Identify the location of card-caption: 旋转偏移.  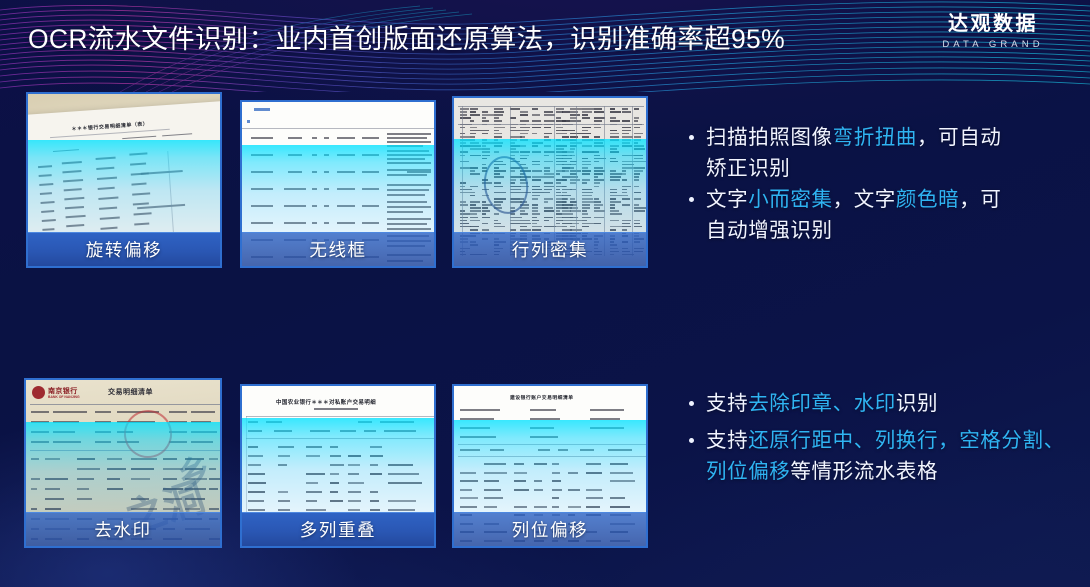
(124, 249).